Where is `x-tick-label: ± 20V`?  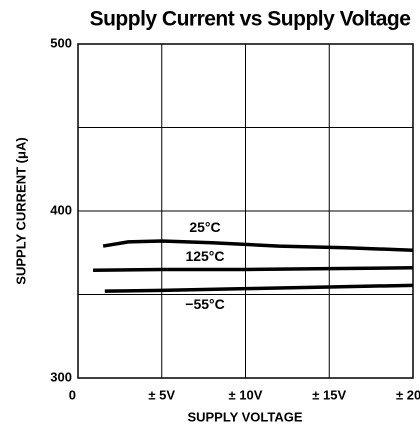 x-tick-label: ± 20V is located at coordinates (408, 394).